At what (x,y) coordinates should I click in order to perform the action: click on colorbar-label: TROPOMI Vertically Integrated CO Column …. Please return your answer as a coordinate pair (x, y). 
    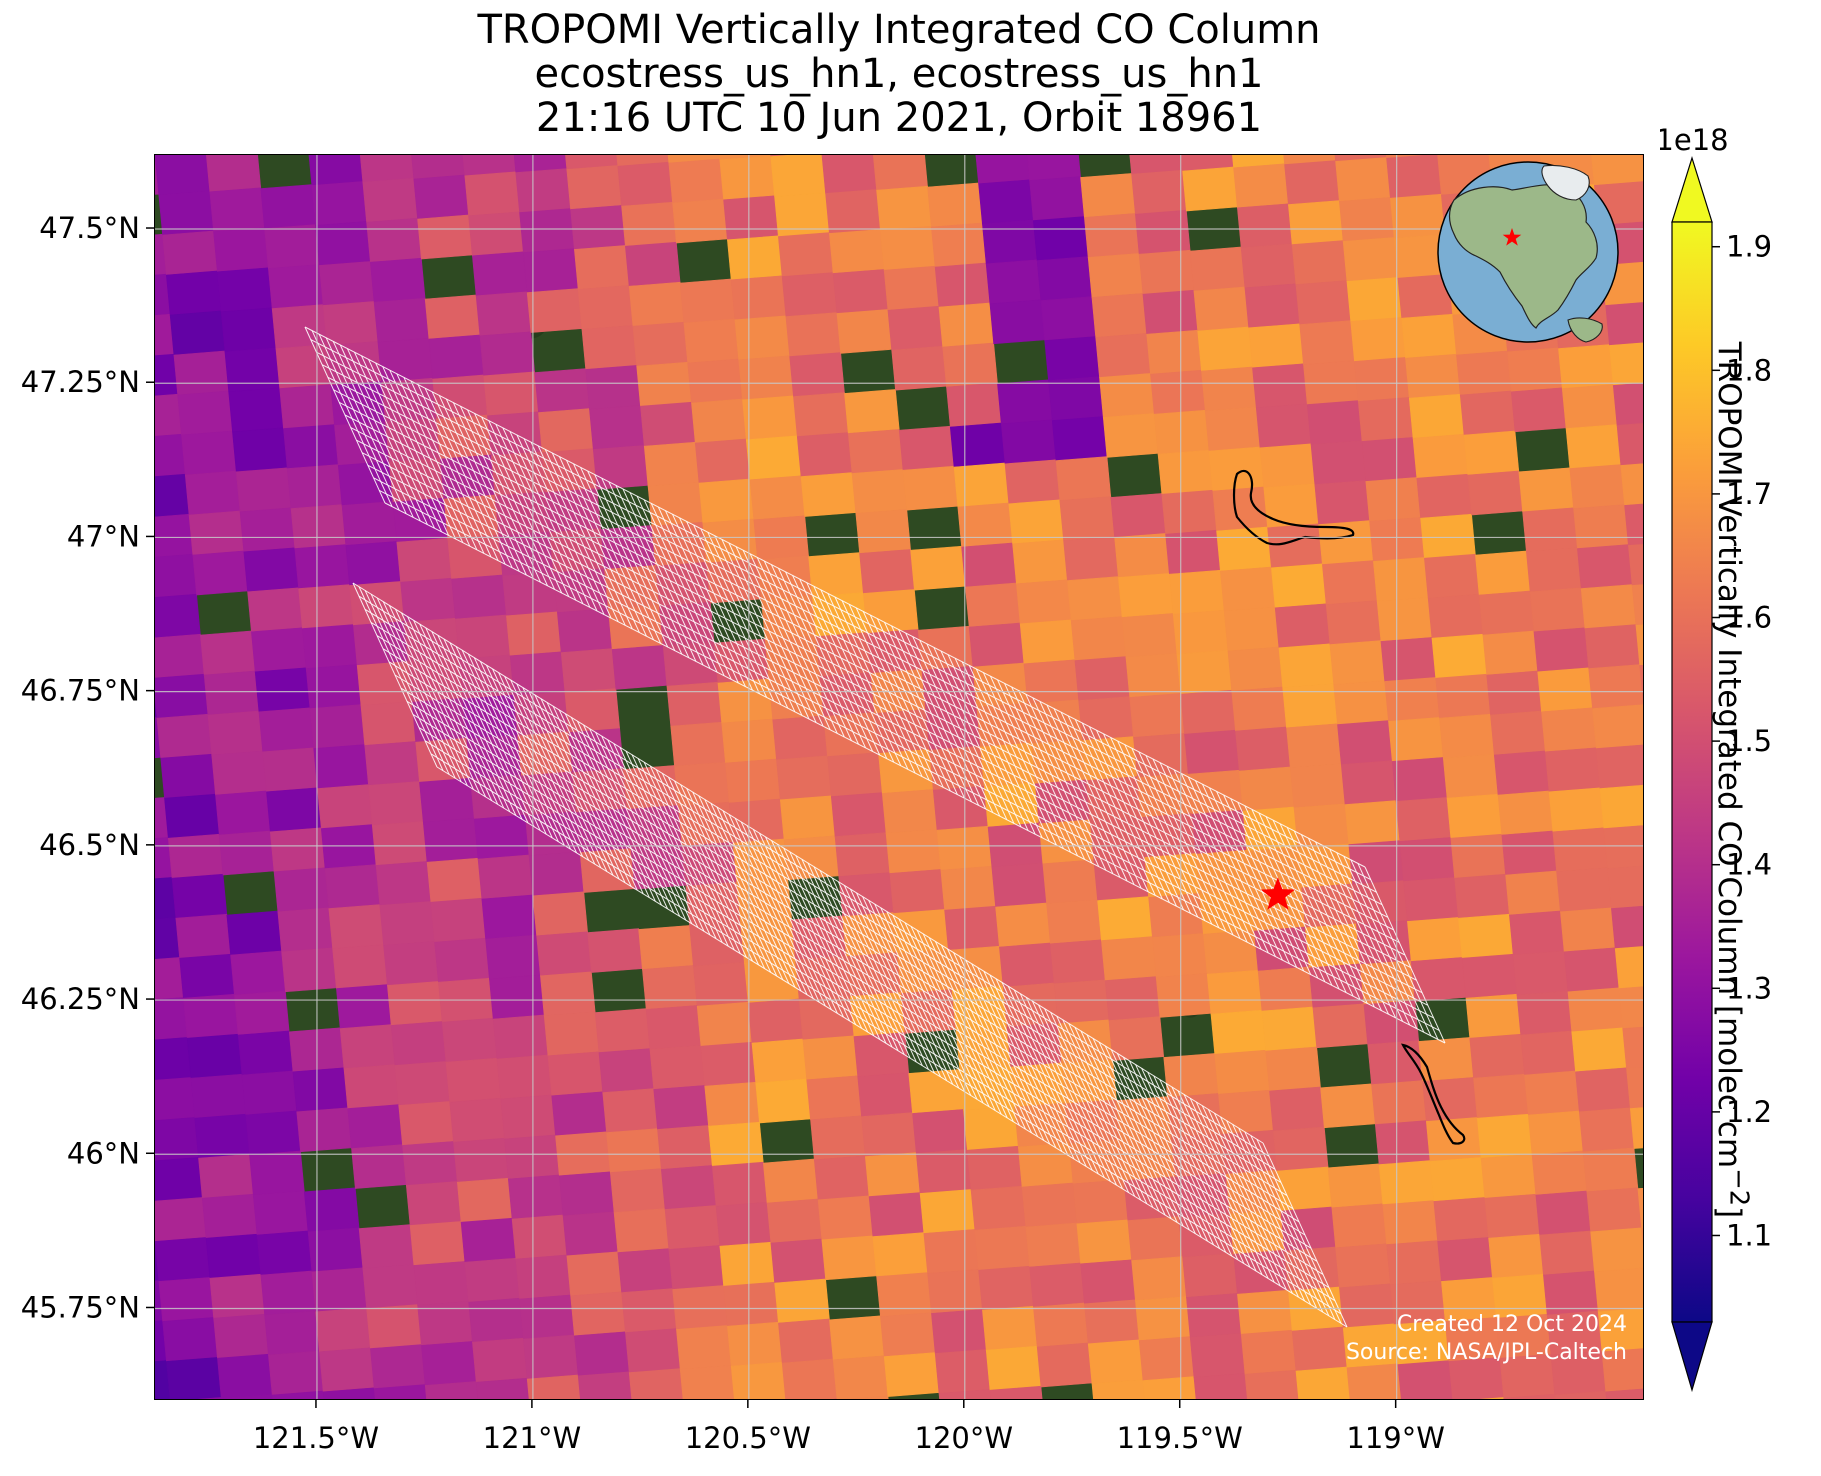
    Looking at the image, I should click on (1736, 780).